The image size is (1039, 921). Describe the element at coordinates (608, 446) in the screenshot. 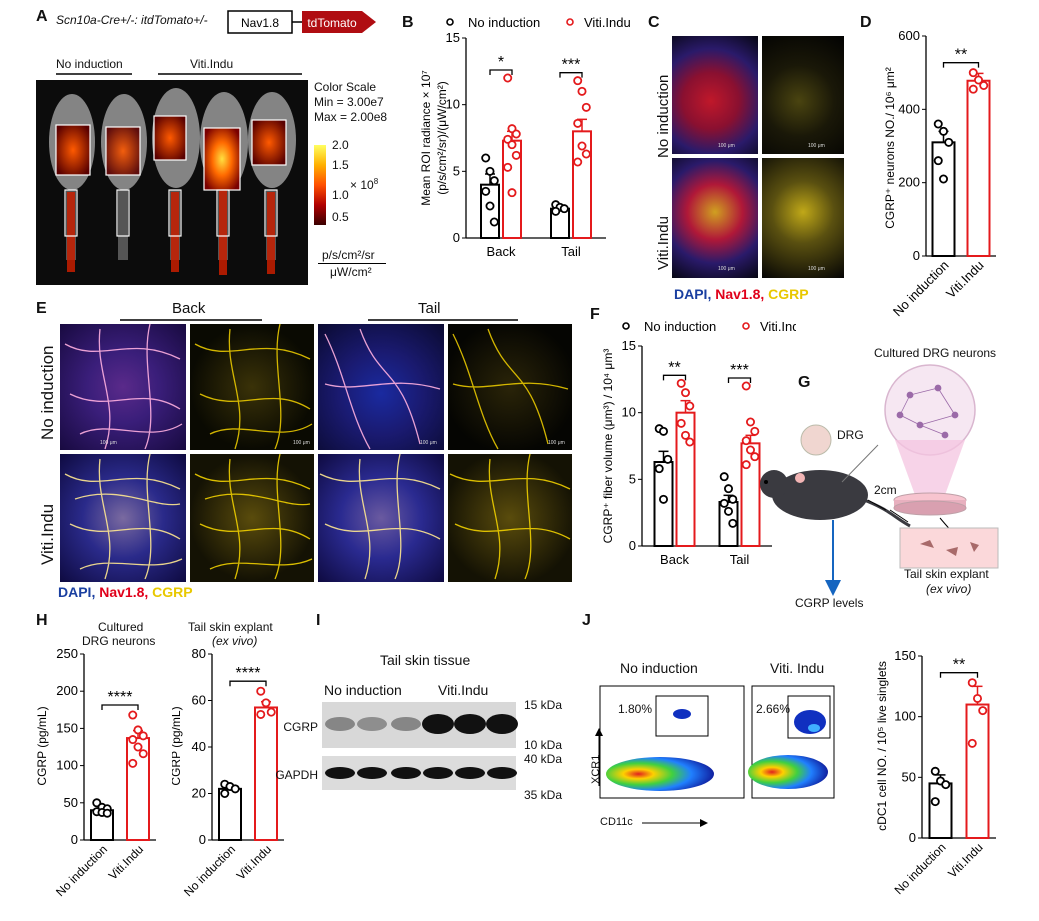

I see `chart-f-y-label: CGRP⁺ fiber volume (μm³) / 10⁴ μm³` at that location.